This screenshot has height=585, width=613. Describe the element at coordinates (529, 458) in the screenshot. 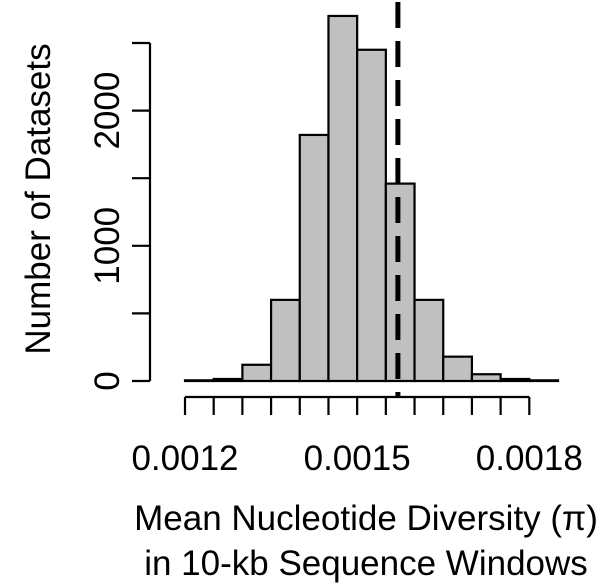

I see `x-tick-label: 0.0018` at that location.